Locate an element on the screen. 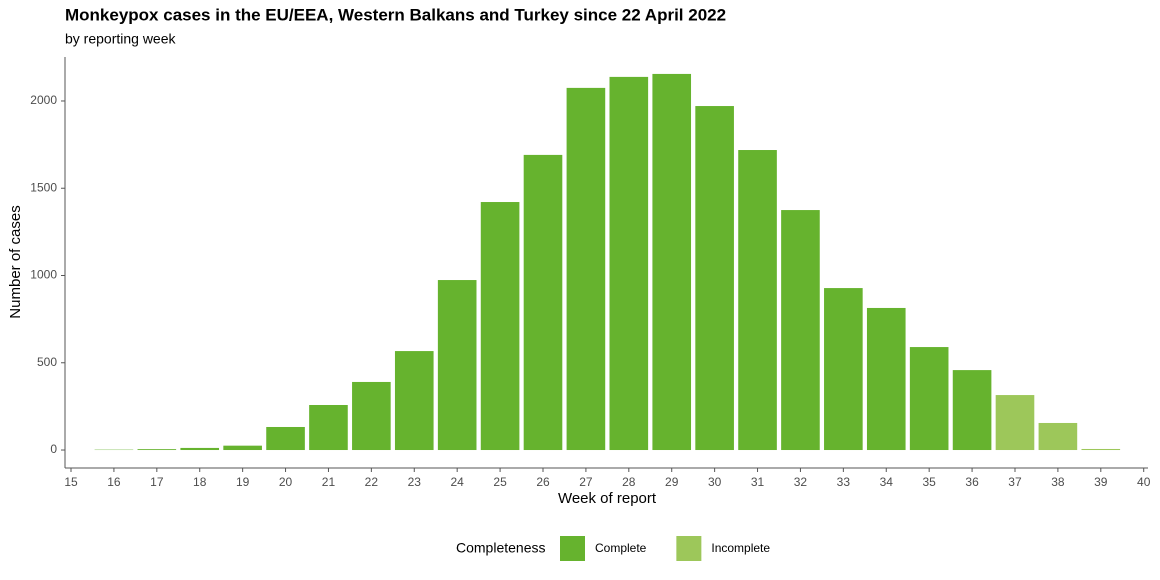  x-tick-label: 25 is located at coordinates (500, 482).